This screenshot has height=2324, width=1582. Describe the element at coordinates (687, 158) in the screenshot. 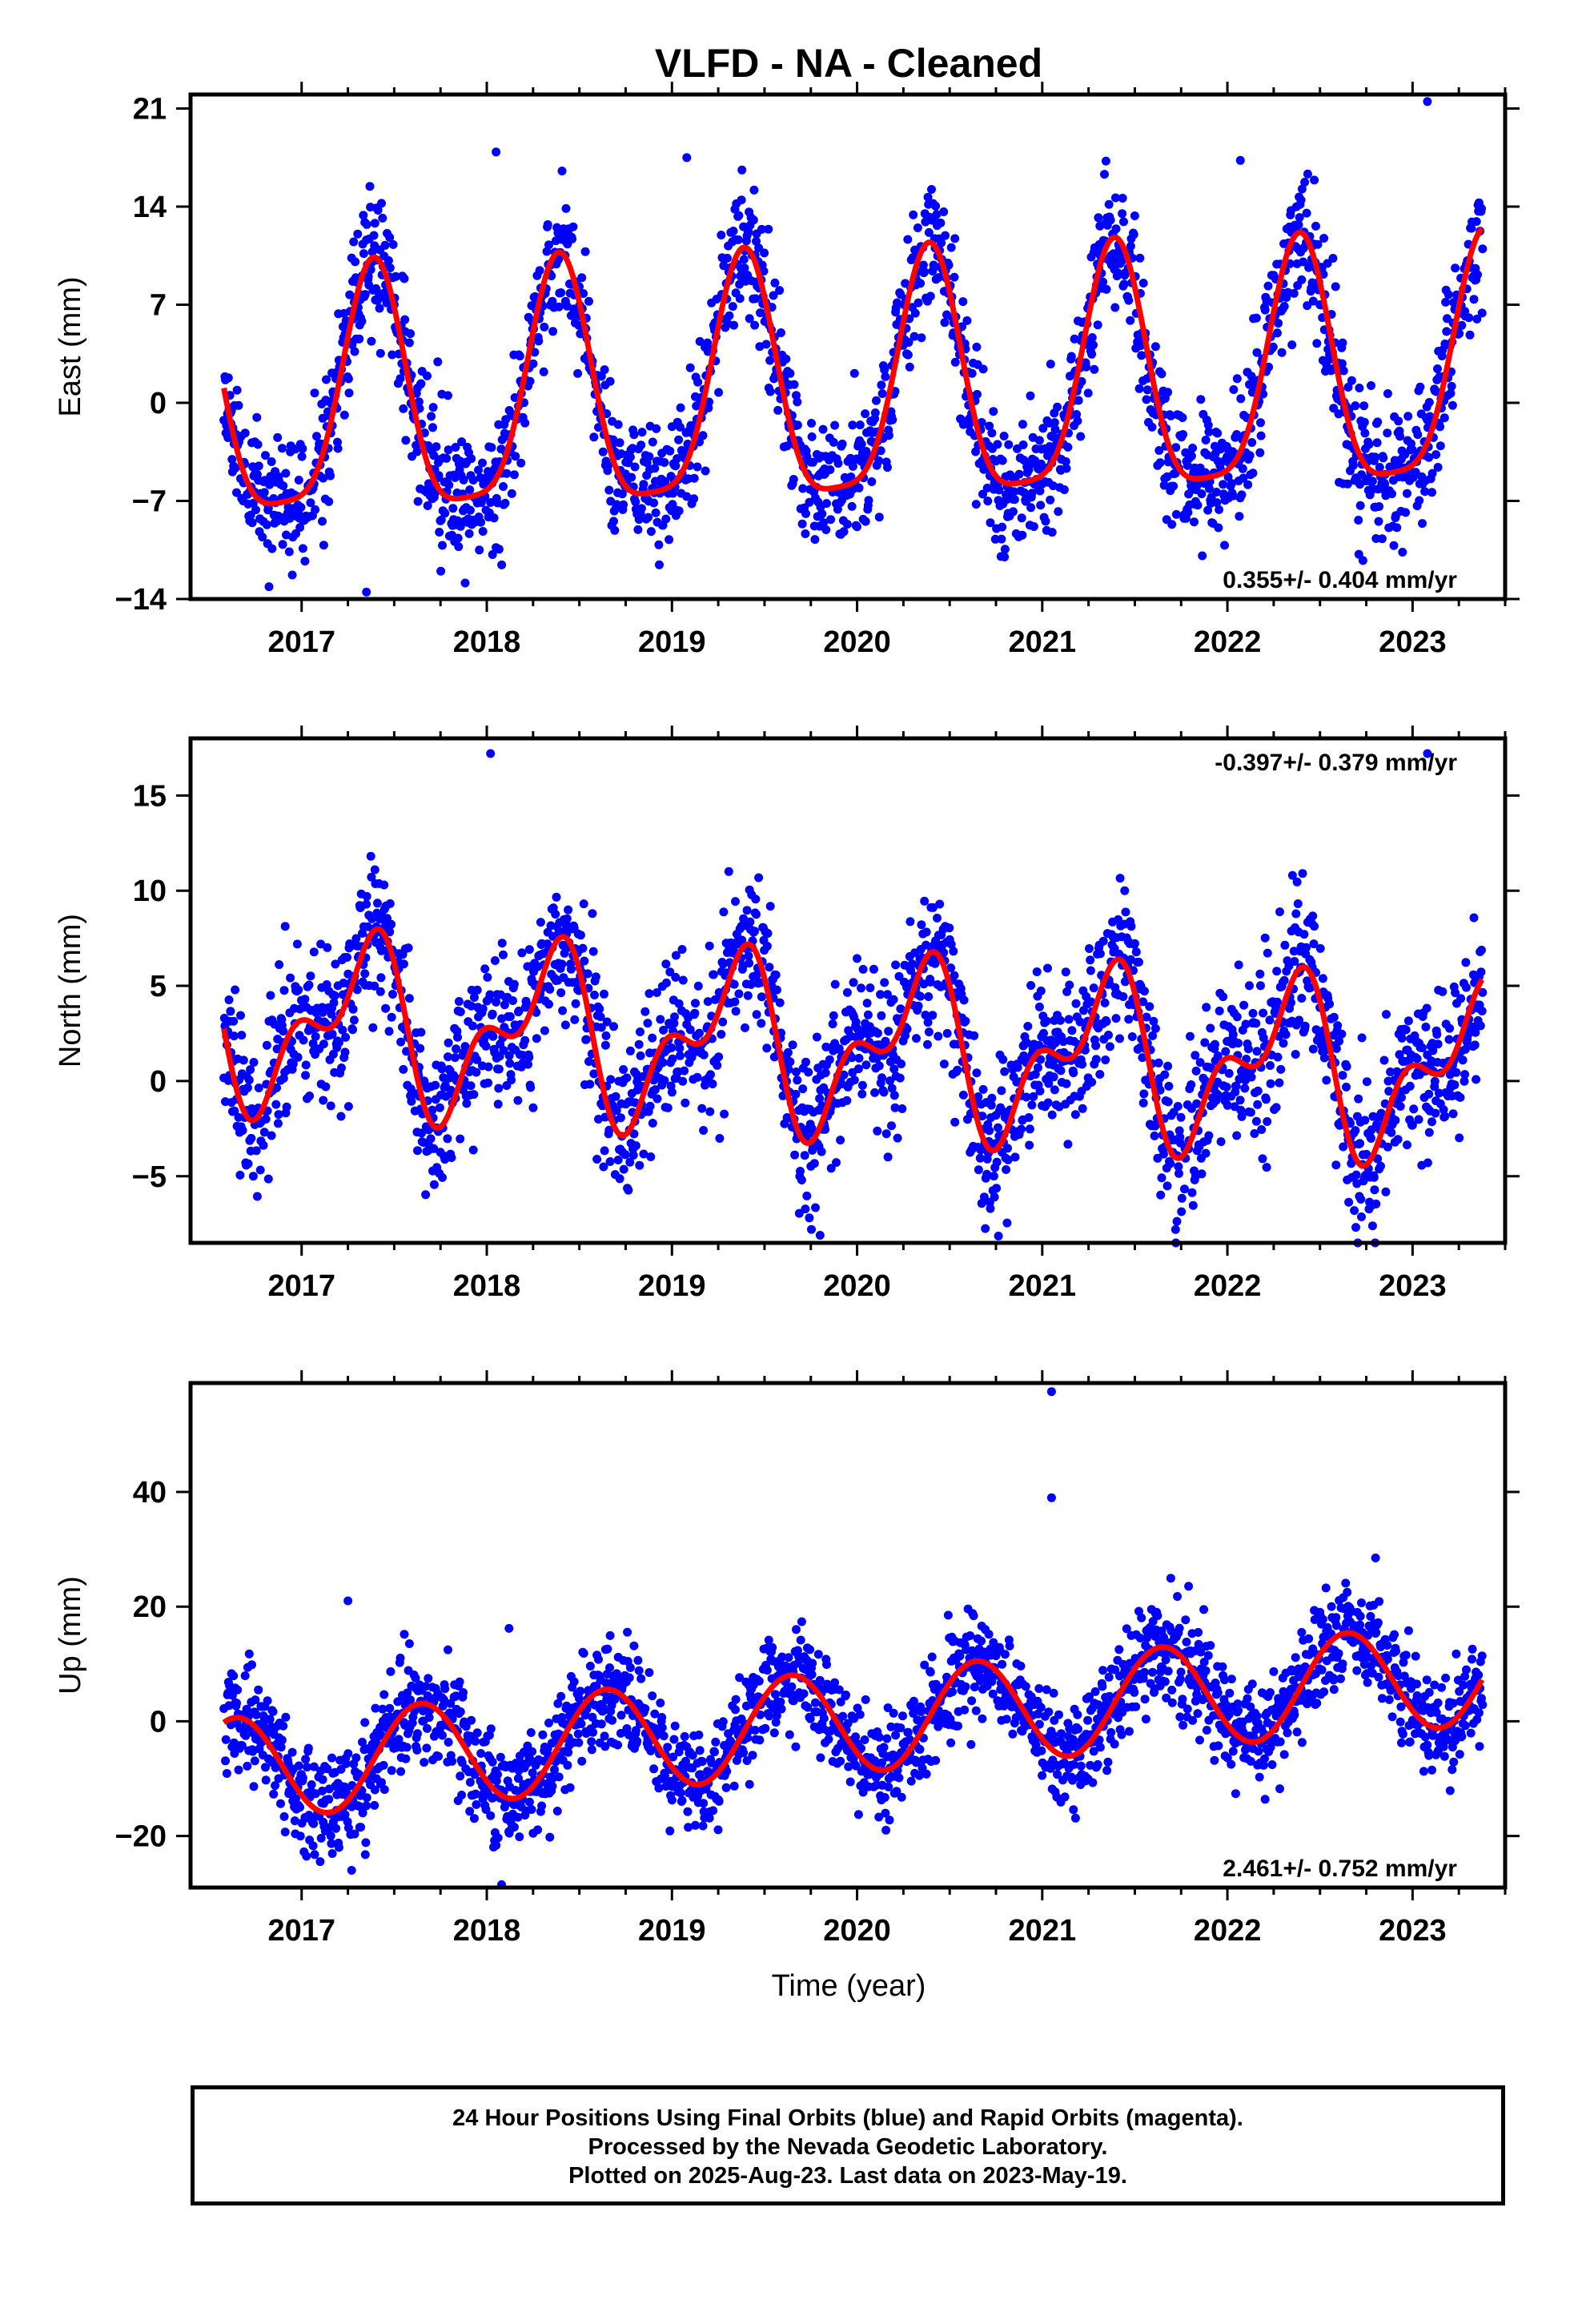

I see `outlier-point` at that location.